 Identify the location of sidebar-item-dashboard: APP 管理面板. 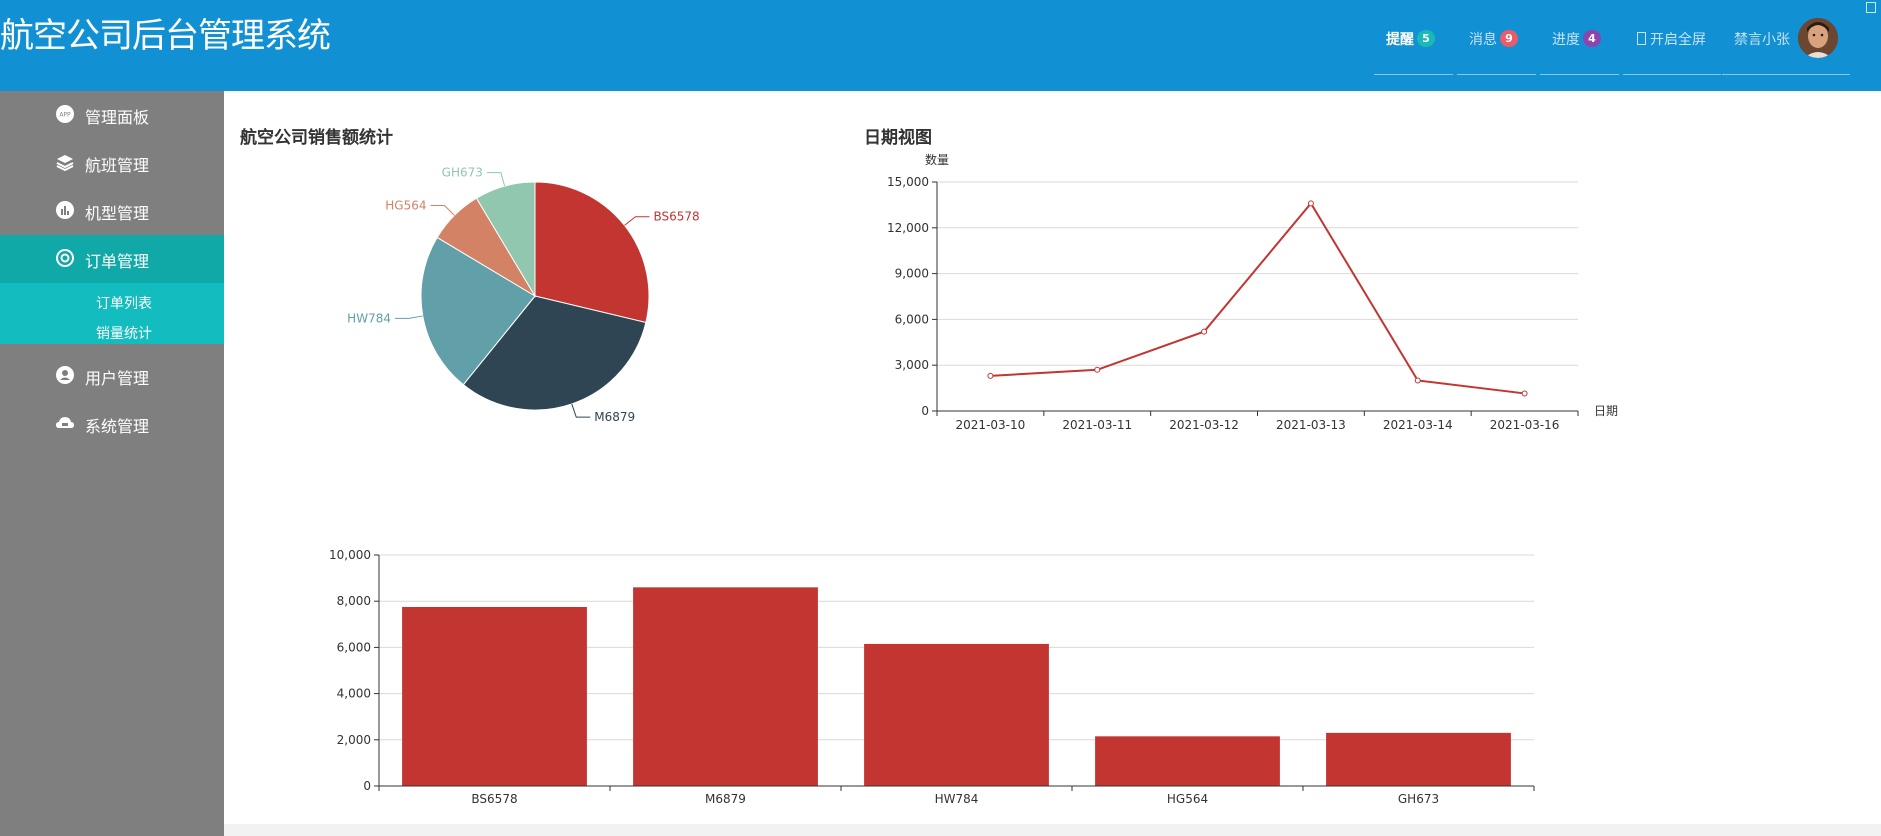
(112, 115).